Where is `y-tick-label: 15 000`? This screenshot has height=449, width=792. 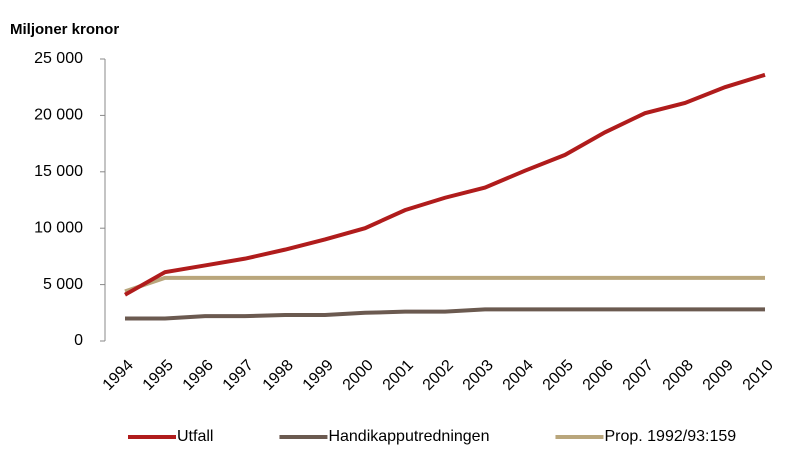 y-tick-label: 15 000 is located at coordinates (58, 171).